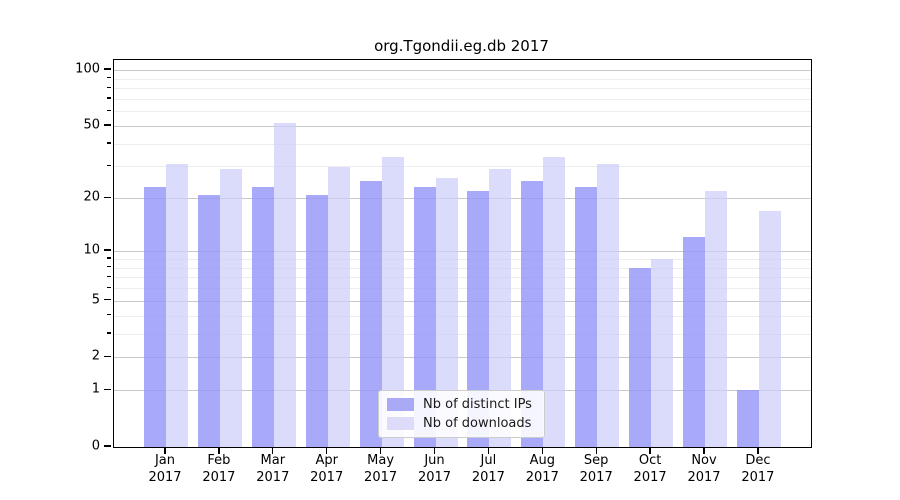 The image size is (900, 500). I want to click on x-axis-tick-label: Sep 2017, so click(596, 469).